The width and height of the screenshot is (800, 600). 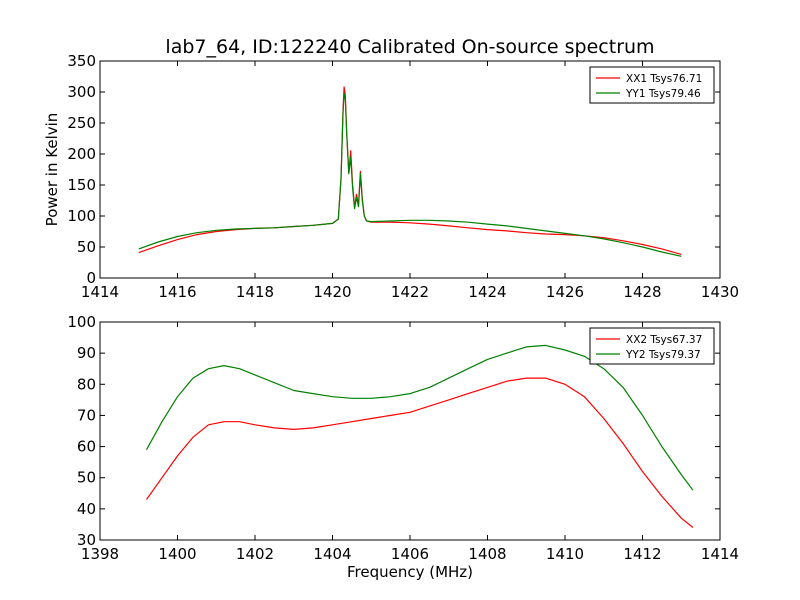 I want to click on chart1-y-tick-label: 100, so click(x=81, y=216).